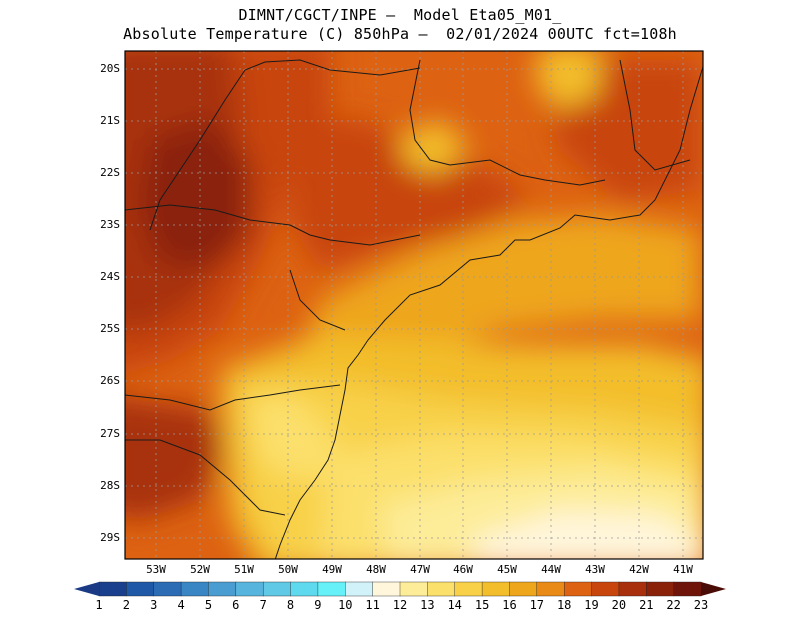 This screenshot has width=800, height=618. Describe the element at coordinates (263, 605) in the screenshot. I see `colorbar-tick-label: 7` at that location.